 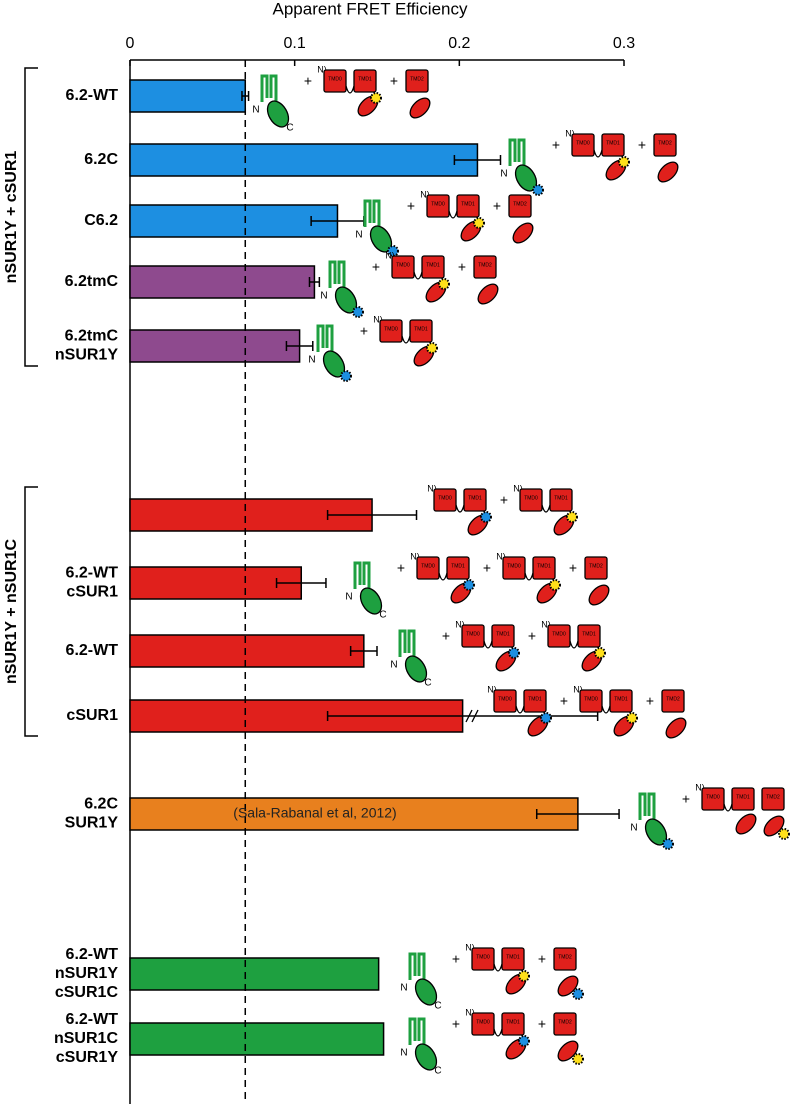 What do you see at coordinates (87, 1057) in the screenshot?
I see `category-label: cSUR1Y` at bounding box center [87, 1057].